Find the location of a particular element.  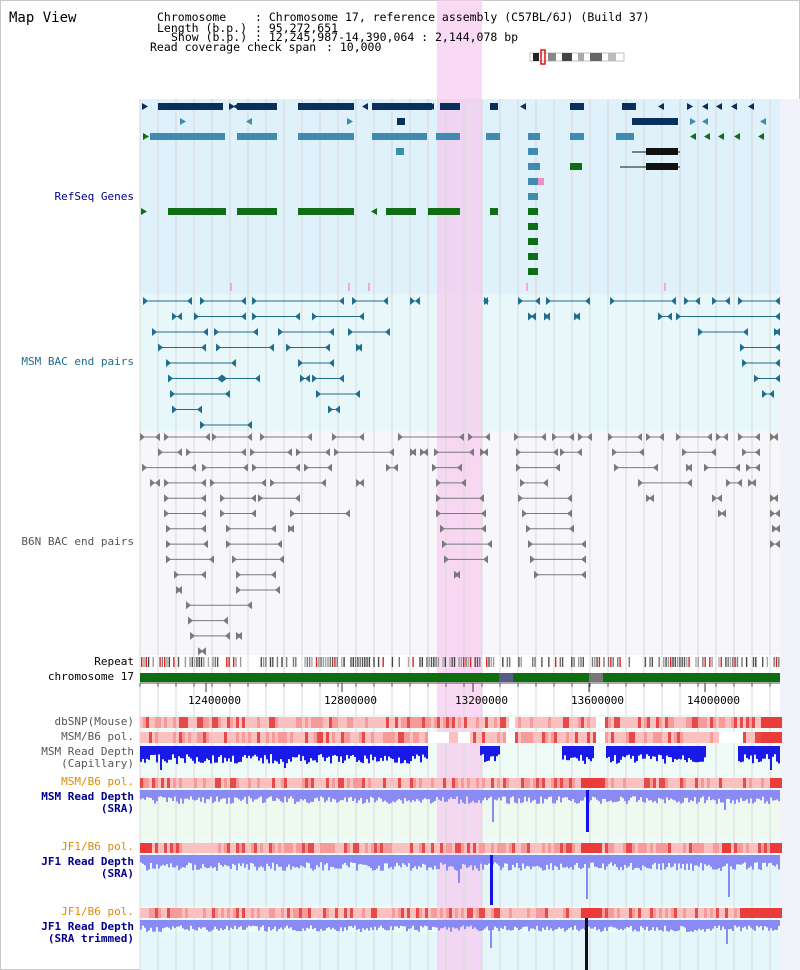

label-dbsnp: dbSNP(Mouse) is located at coordinates (94, 721).